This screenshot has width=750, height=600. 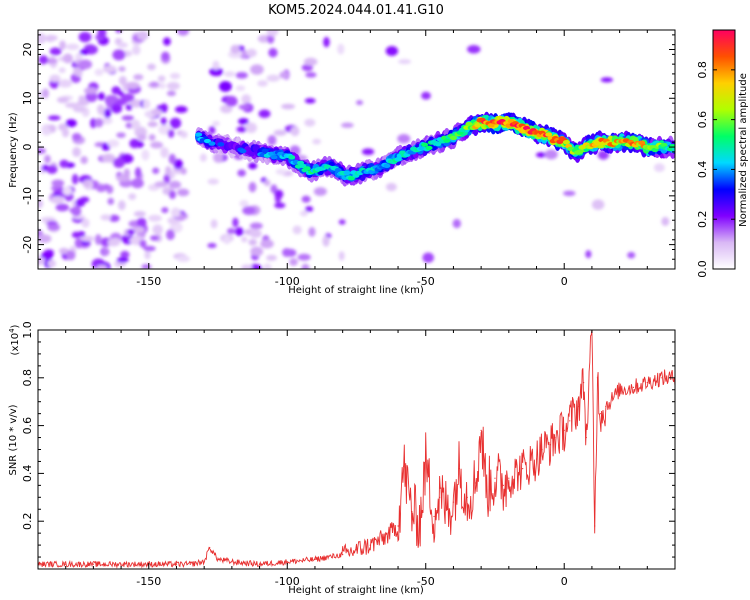 What do you see at coordinates (702, 269) in the screenshot?
I see `colorbar-tick-label: 0.0` at bounding box center [702, 269].